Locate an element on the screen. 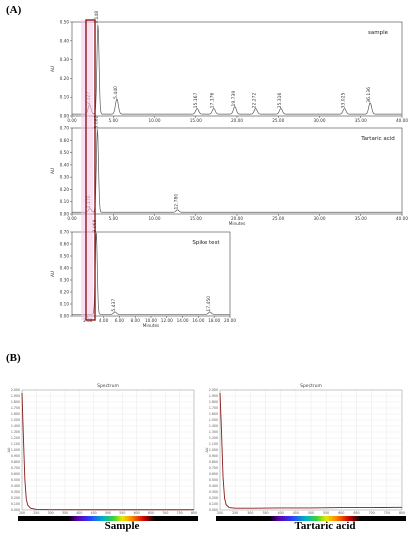 The width and height of the screenshot is (408, 550). peak-label: 36.136 is located at coordinates (369, 95).